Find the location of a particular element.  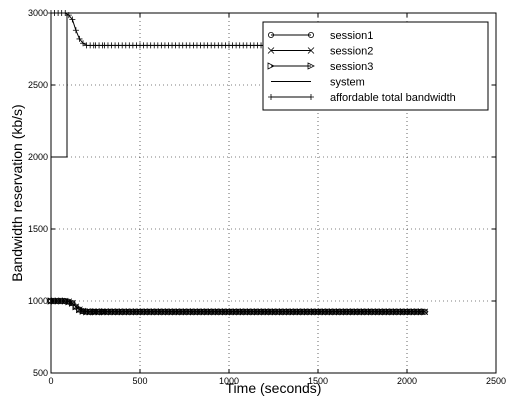

legend-label: session2 is located at coordinates (351, 52).